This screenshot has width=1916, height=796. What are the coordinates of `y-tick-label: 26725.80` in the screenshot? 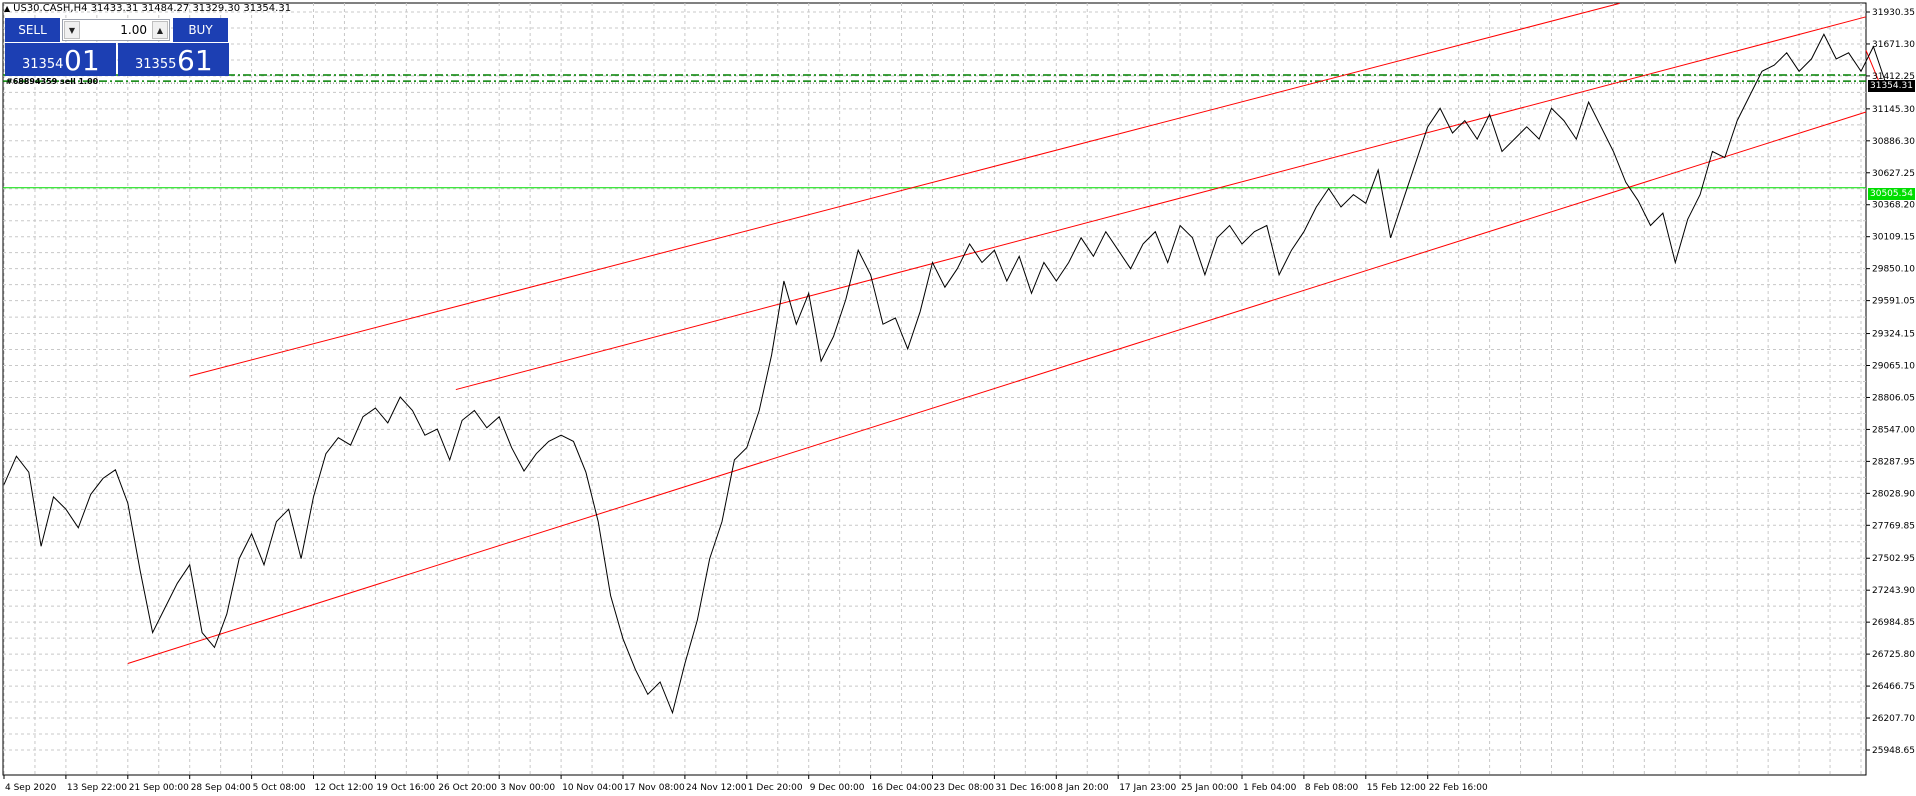 It's located at (1893, 655).